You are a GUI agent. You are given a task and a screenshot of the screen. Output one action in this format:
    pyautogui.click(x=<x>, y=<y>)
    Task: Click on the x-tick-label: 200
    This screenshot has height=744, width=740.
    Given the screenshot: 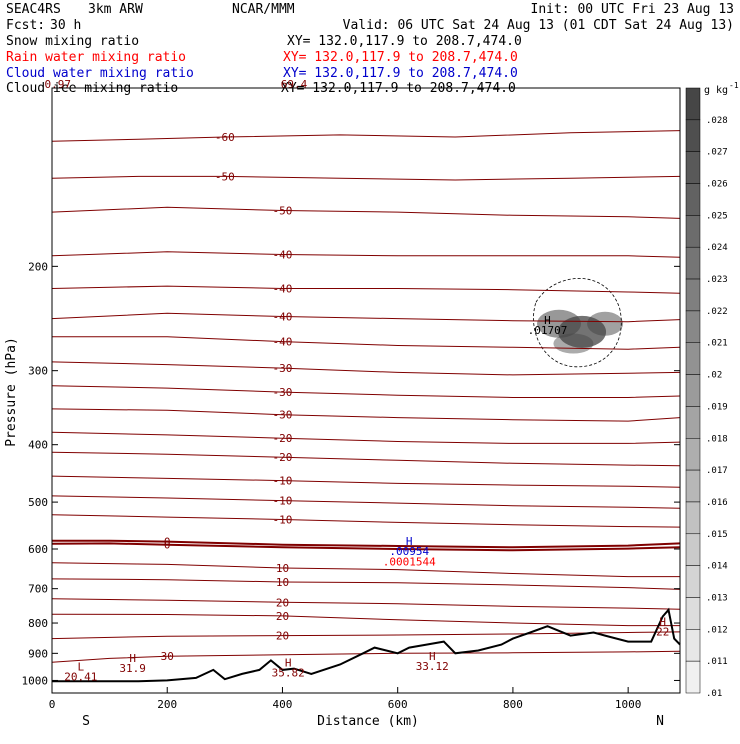 What is the action you would take?
    pyautogui.click(x=167, y=704)
    